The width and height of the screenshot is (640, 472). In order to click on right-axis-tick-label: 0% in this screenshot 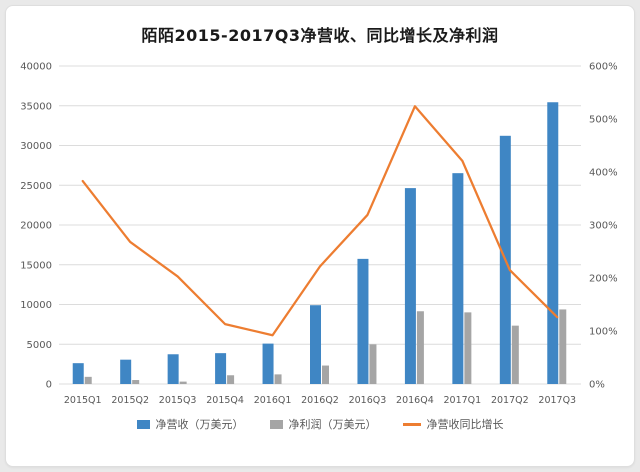, I will do `click(597, 385)`.